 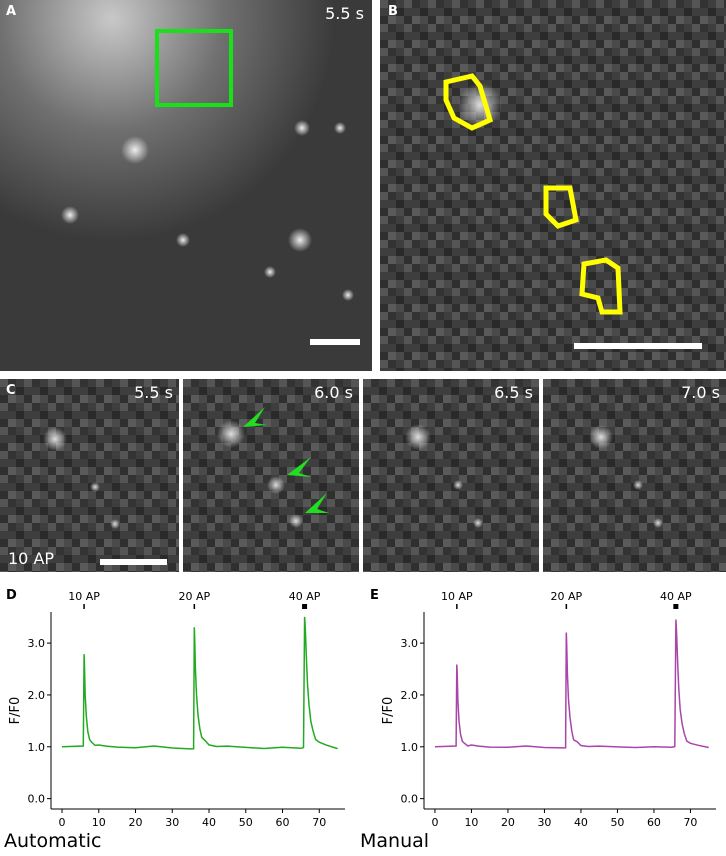 I want to click on time-label: 6.5 s, so click(x=513, y=392).